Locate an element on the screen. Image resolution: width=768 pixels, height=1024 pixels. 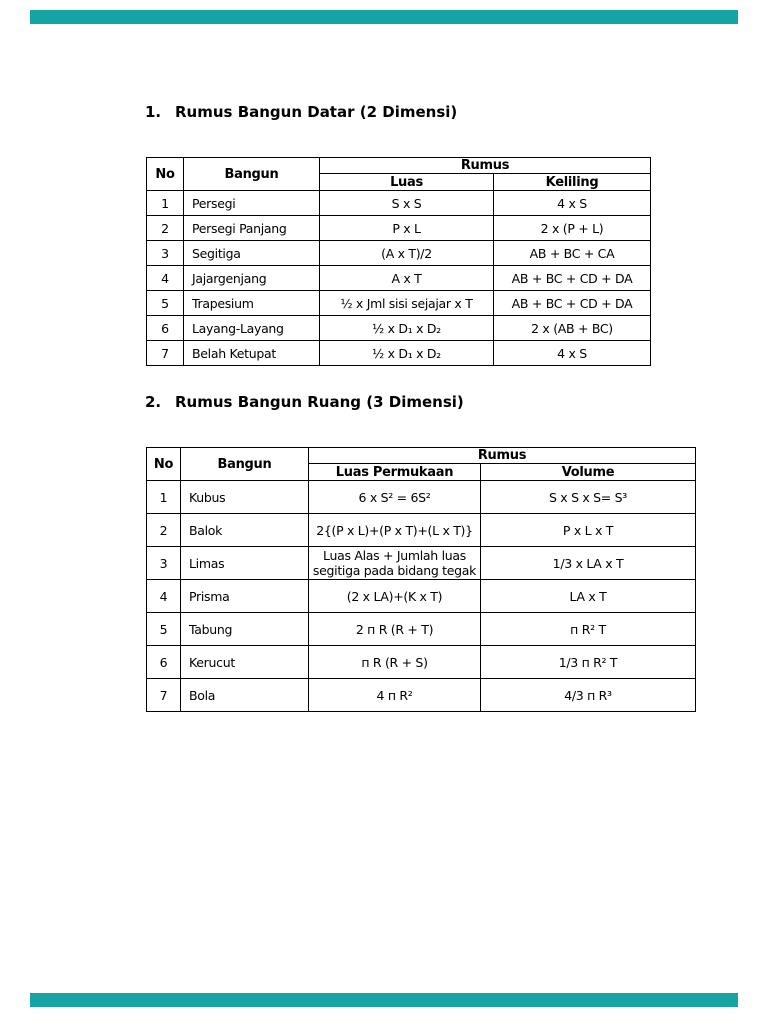
cell-bangun: Bola is located at coordinates (244, 695).